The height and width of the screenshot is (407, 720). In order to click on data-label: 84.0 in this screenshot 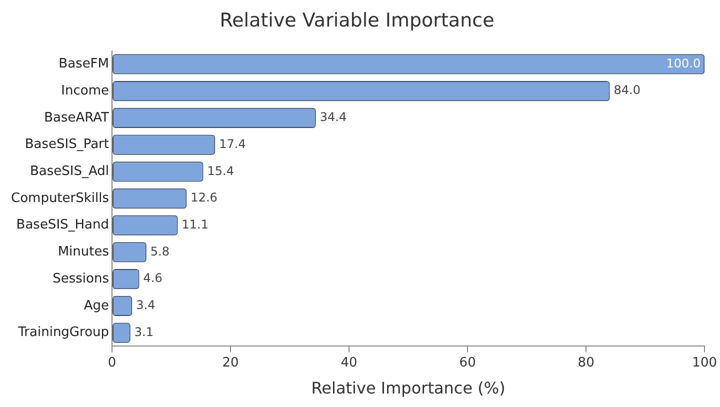, I will do `click(627, 90)`.